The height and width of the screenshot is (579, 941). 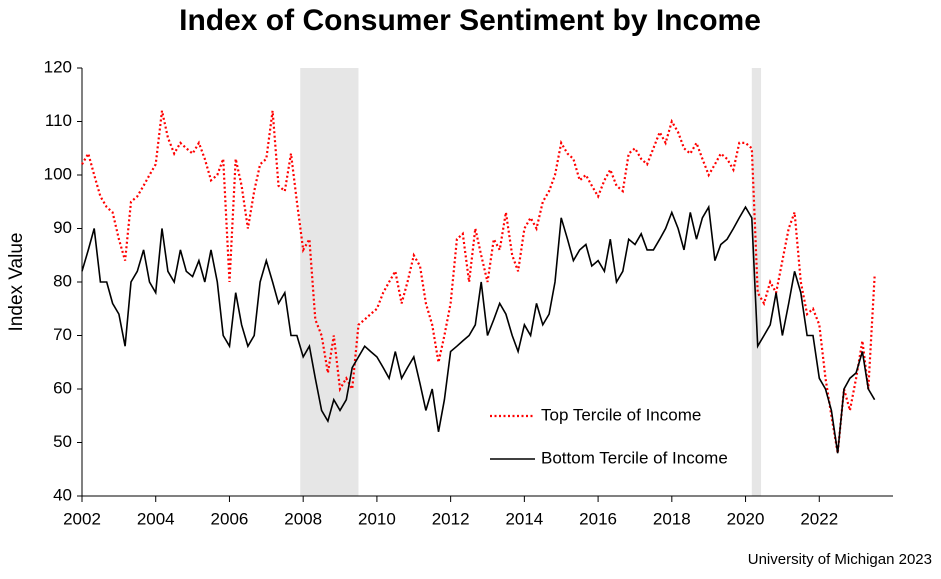 What do you see at coordinates (62, 387) in the screenshot?
I see `y-tick-label: 60` at bounding box center [62, 387].